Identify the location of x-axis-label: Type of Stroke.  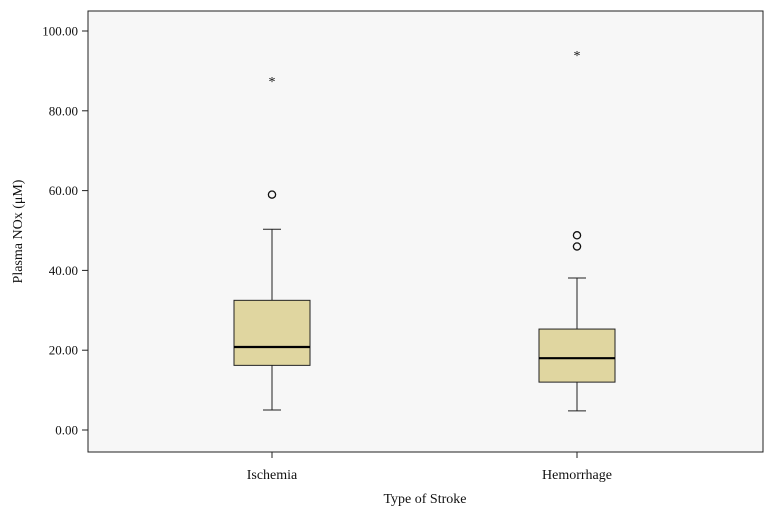
(424, 499).